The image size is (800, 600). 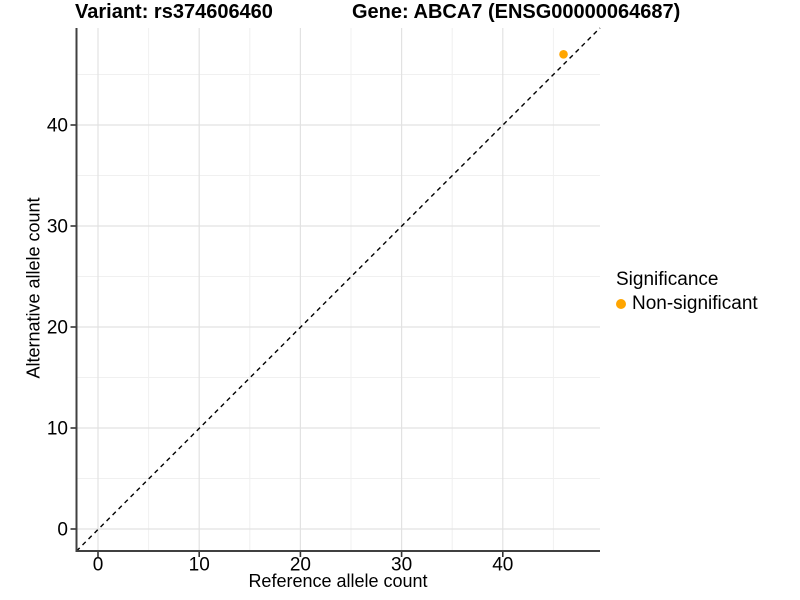 I want to click on legend-title: Significance, so click(x=667, y=279).